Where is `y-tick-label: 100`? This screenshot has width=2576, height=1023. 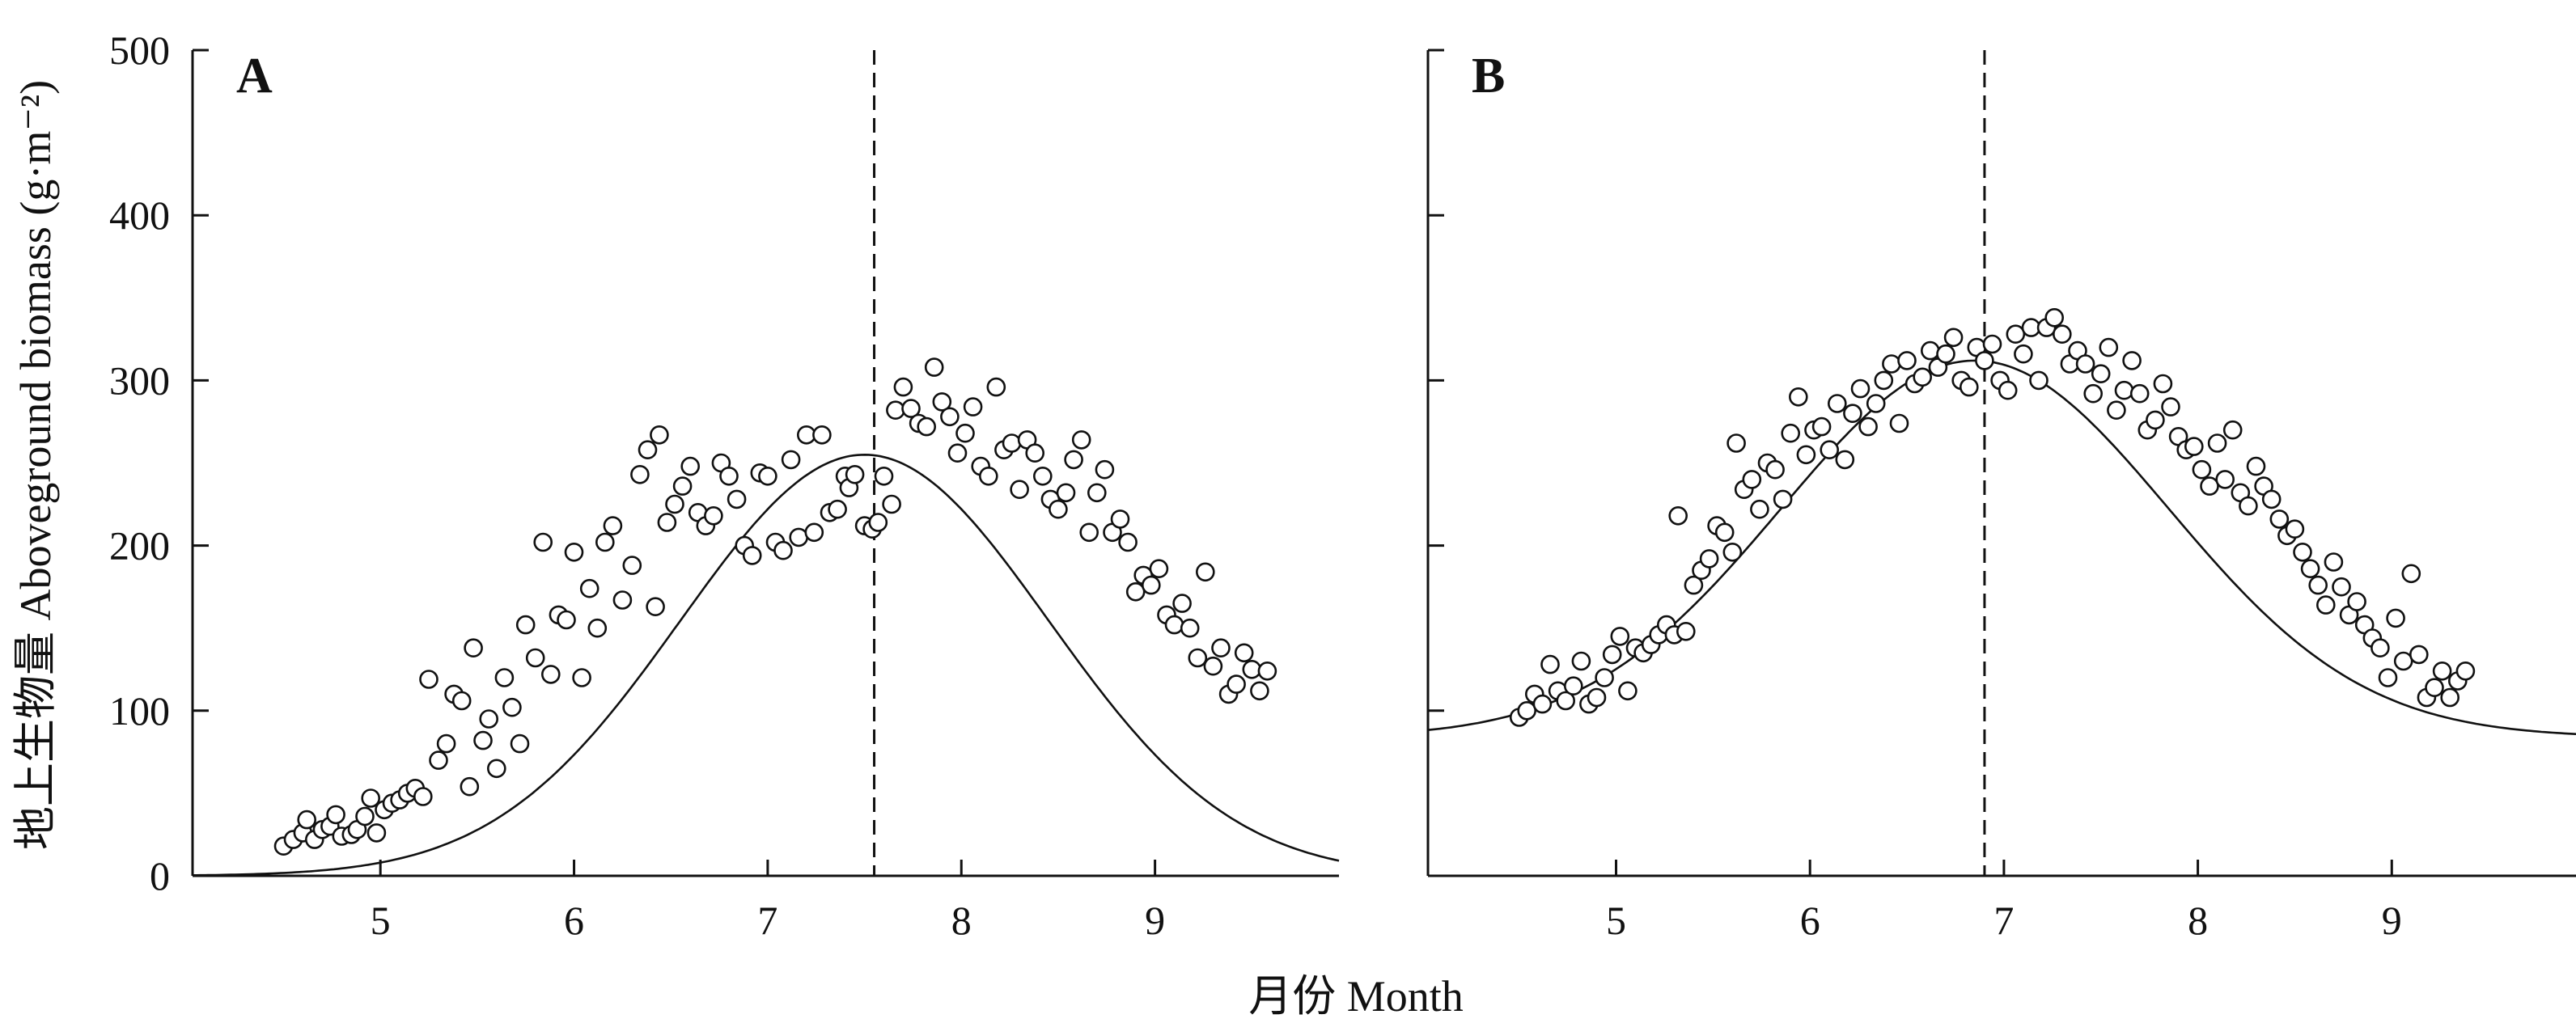 y-tick-label: 100 is located at coordinates (139, 710).